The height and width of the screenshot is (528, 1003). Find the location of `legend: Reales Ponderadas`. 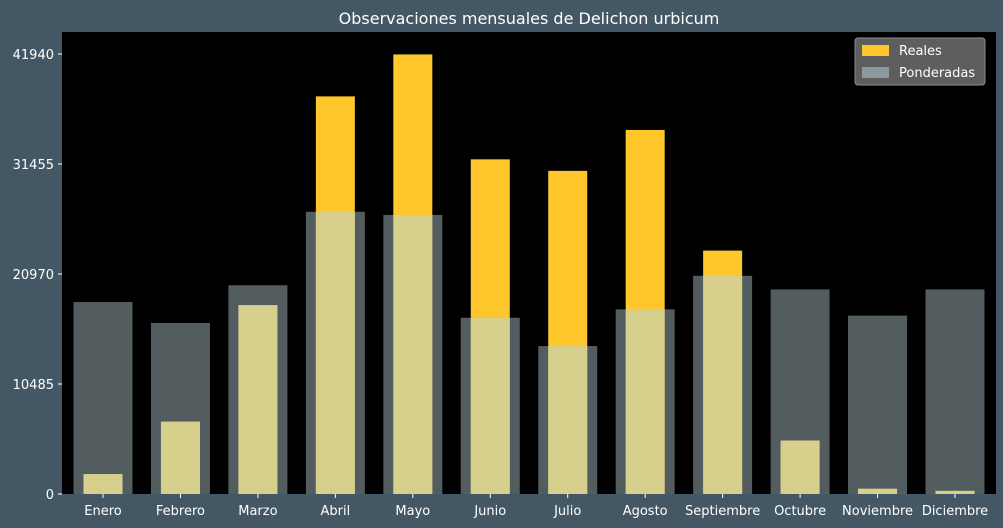

legend: Reales Ponderadas is located at coordinates (920, 61).